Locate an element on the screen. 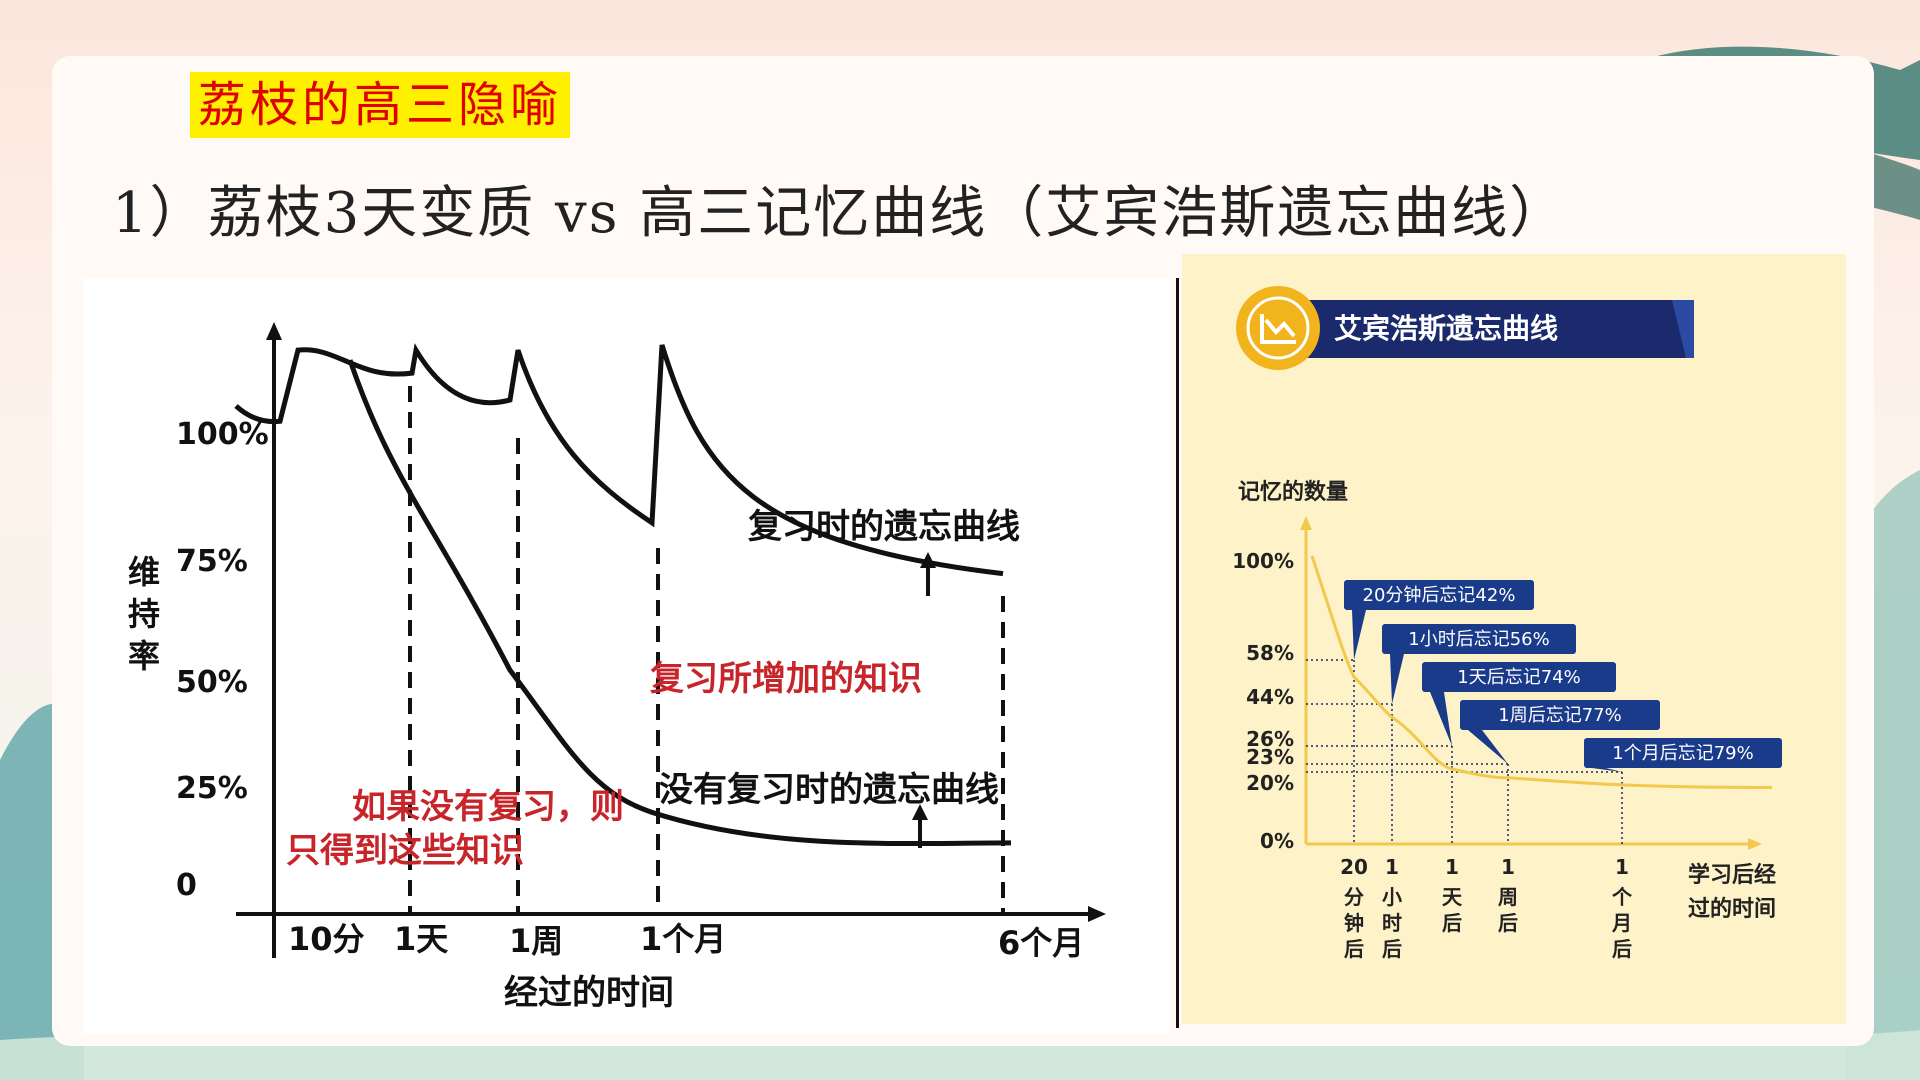  title-banner is located at coordinates (1475, 329).